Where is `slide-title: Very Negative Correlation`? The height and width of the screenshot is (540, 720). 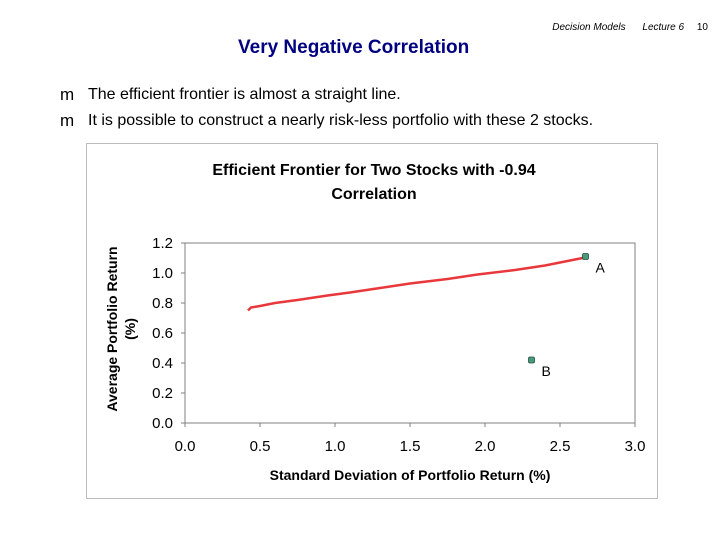
slide-title: Very Negative Correlation is located at coordinates (354, 47).